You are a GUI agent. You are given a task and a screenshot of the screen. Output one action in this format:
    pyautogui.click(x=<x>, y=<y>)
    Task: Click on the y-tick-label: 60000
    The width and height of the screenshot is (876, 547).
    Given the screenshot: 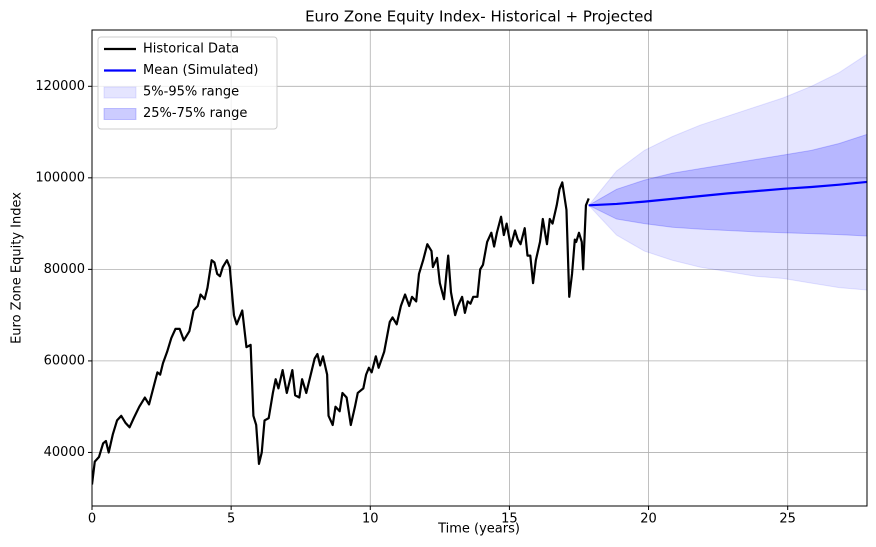 What is the action you would take?
    pyautogui.click(x=64, y=360)
    